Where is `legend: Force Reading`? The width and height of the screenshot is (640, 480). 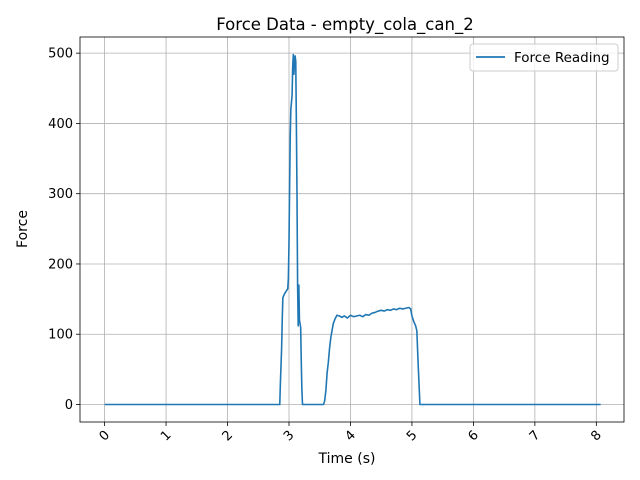
legend: Force Reading is located at coordinates (544, 57).